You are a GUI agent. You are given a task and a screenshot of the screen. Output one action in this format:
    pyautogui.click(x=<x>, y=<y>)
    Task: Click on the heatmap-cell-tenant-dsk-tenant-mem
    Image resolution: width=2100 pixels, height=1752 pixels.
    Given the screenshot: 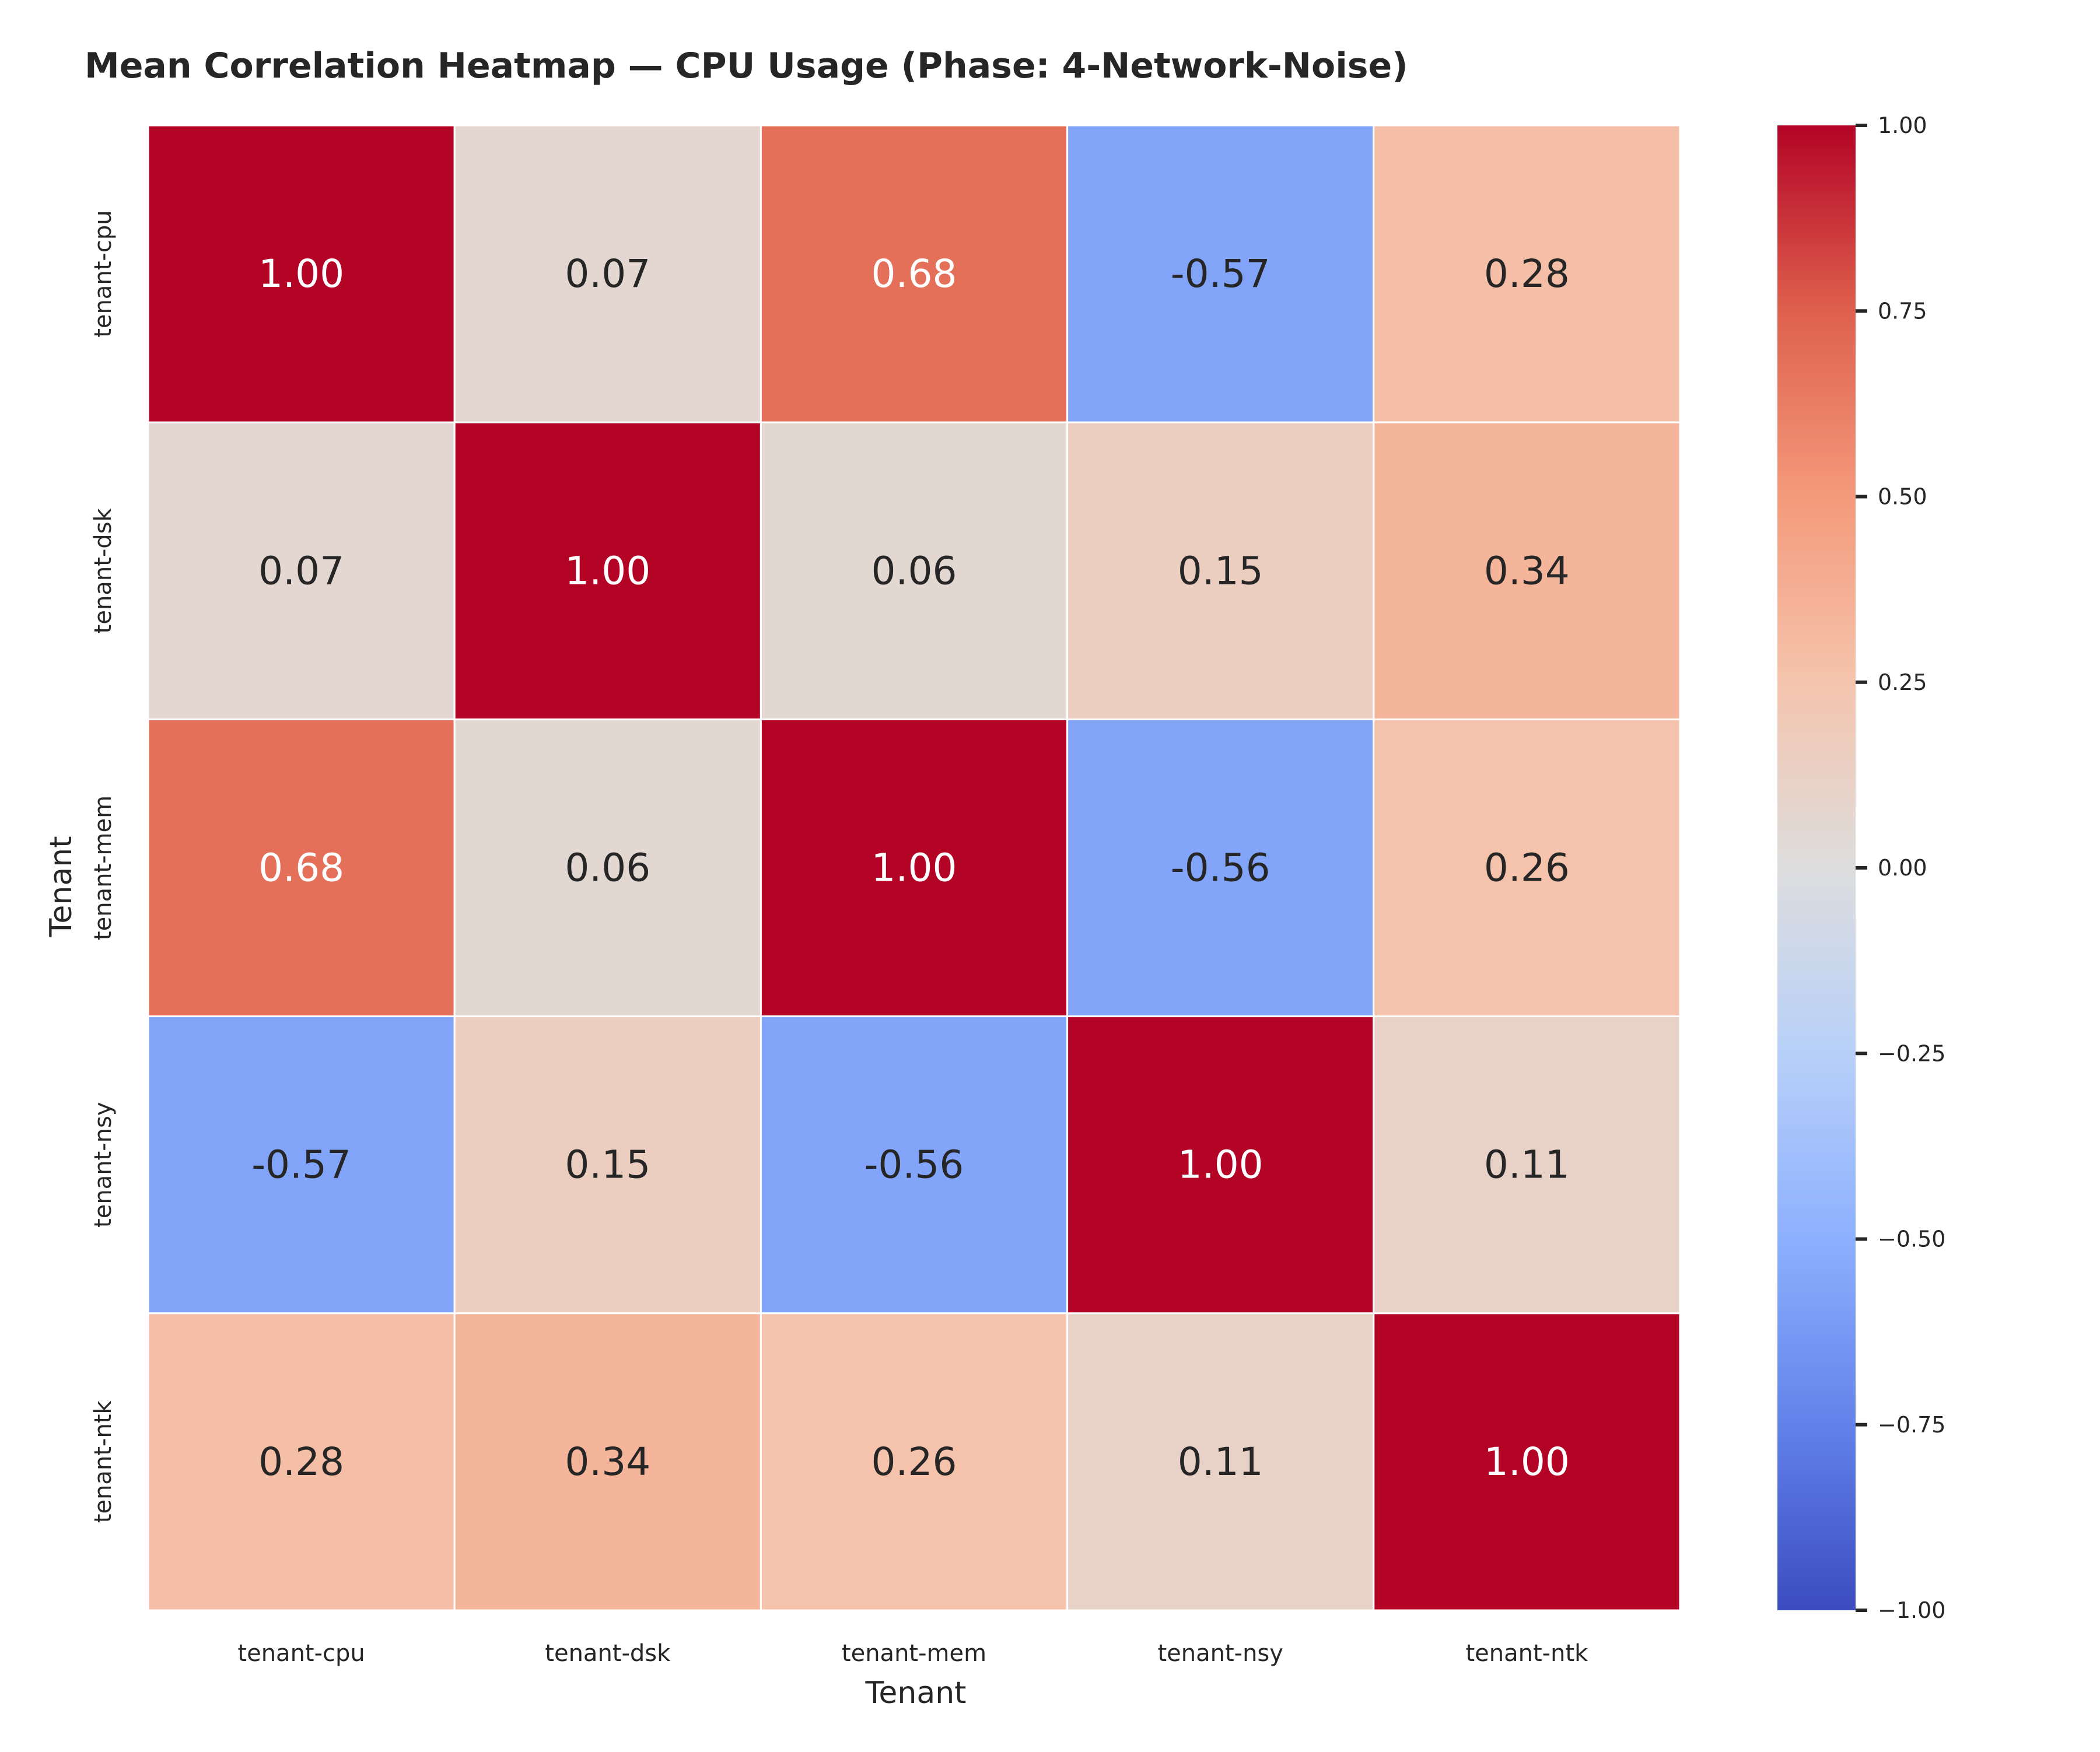 What is the action you would take?
    pyautogui.click(x=914, y=570)
    